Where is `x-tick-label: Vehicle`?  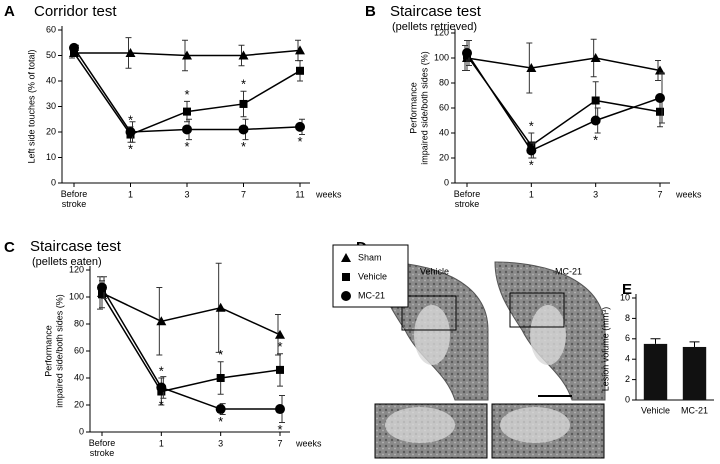 x-tick-label: Vehicle is located at coordinates (655, 410).